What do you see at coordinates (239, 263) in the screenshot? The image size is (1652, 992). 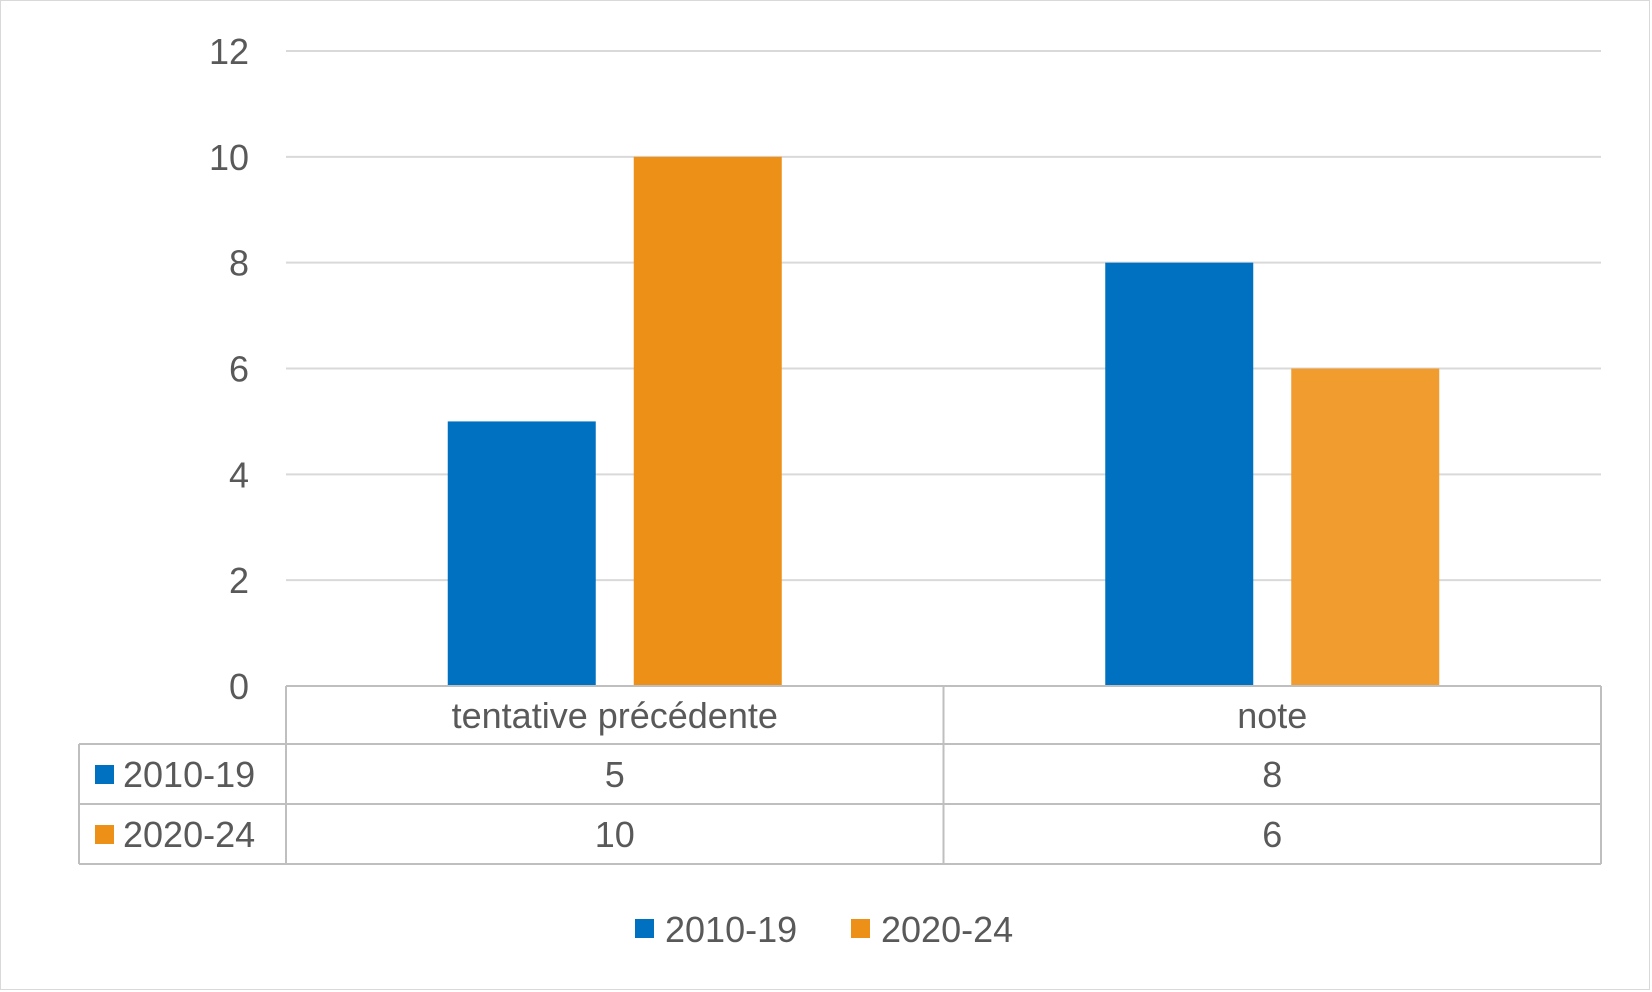 I see `y-tick-label: 8` at bounding box center [239, 263].